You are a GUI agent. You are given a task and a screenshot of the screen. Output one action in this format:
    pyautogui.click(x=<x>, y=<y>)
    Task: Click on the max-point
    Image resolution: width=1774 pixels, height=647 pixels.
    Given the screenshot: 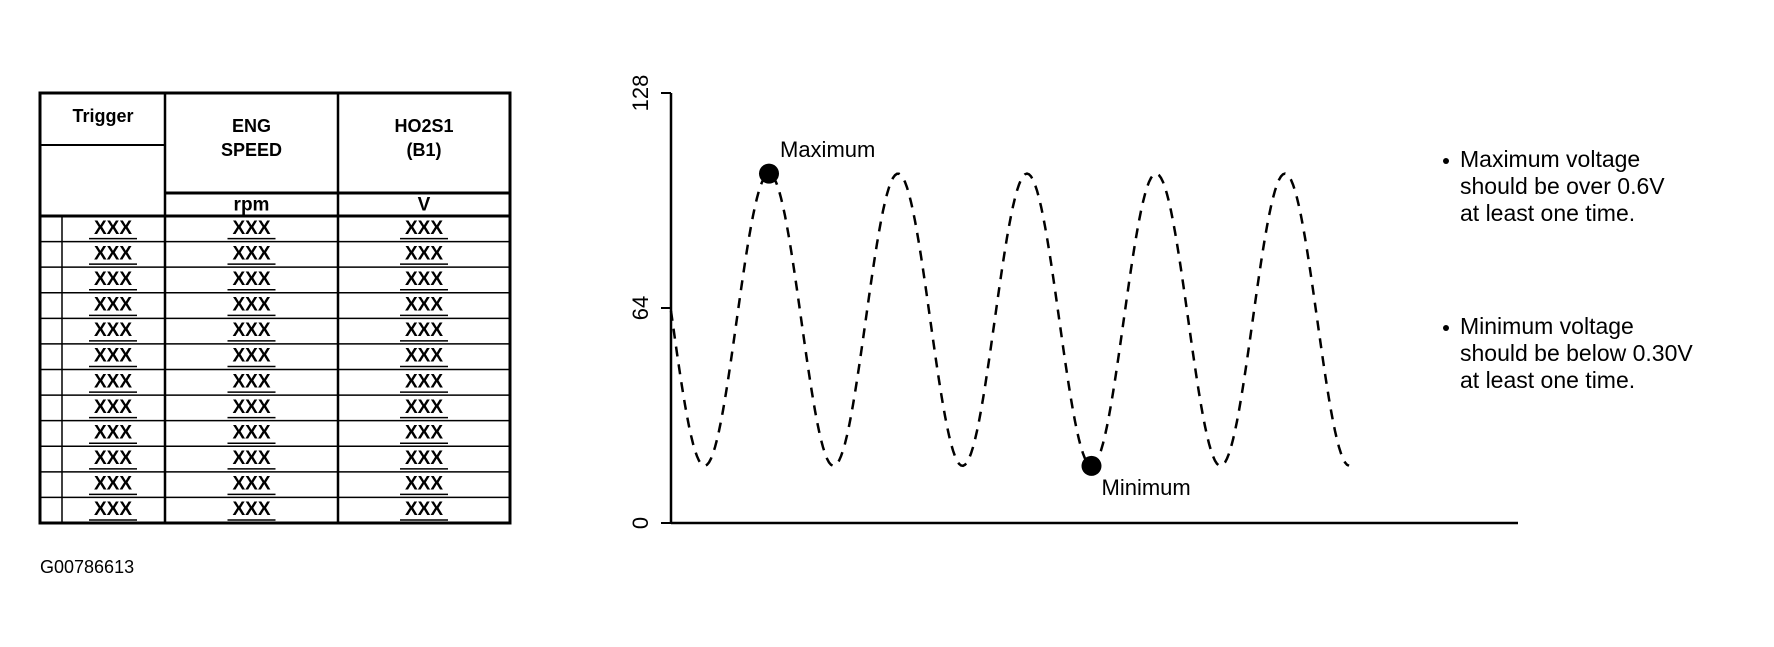 What is the action you would take?
    pyautogui.click(x=769, y=173)
    